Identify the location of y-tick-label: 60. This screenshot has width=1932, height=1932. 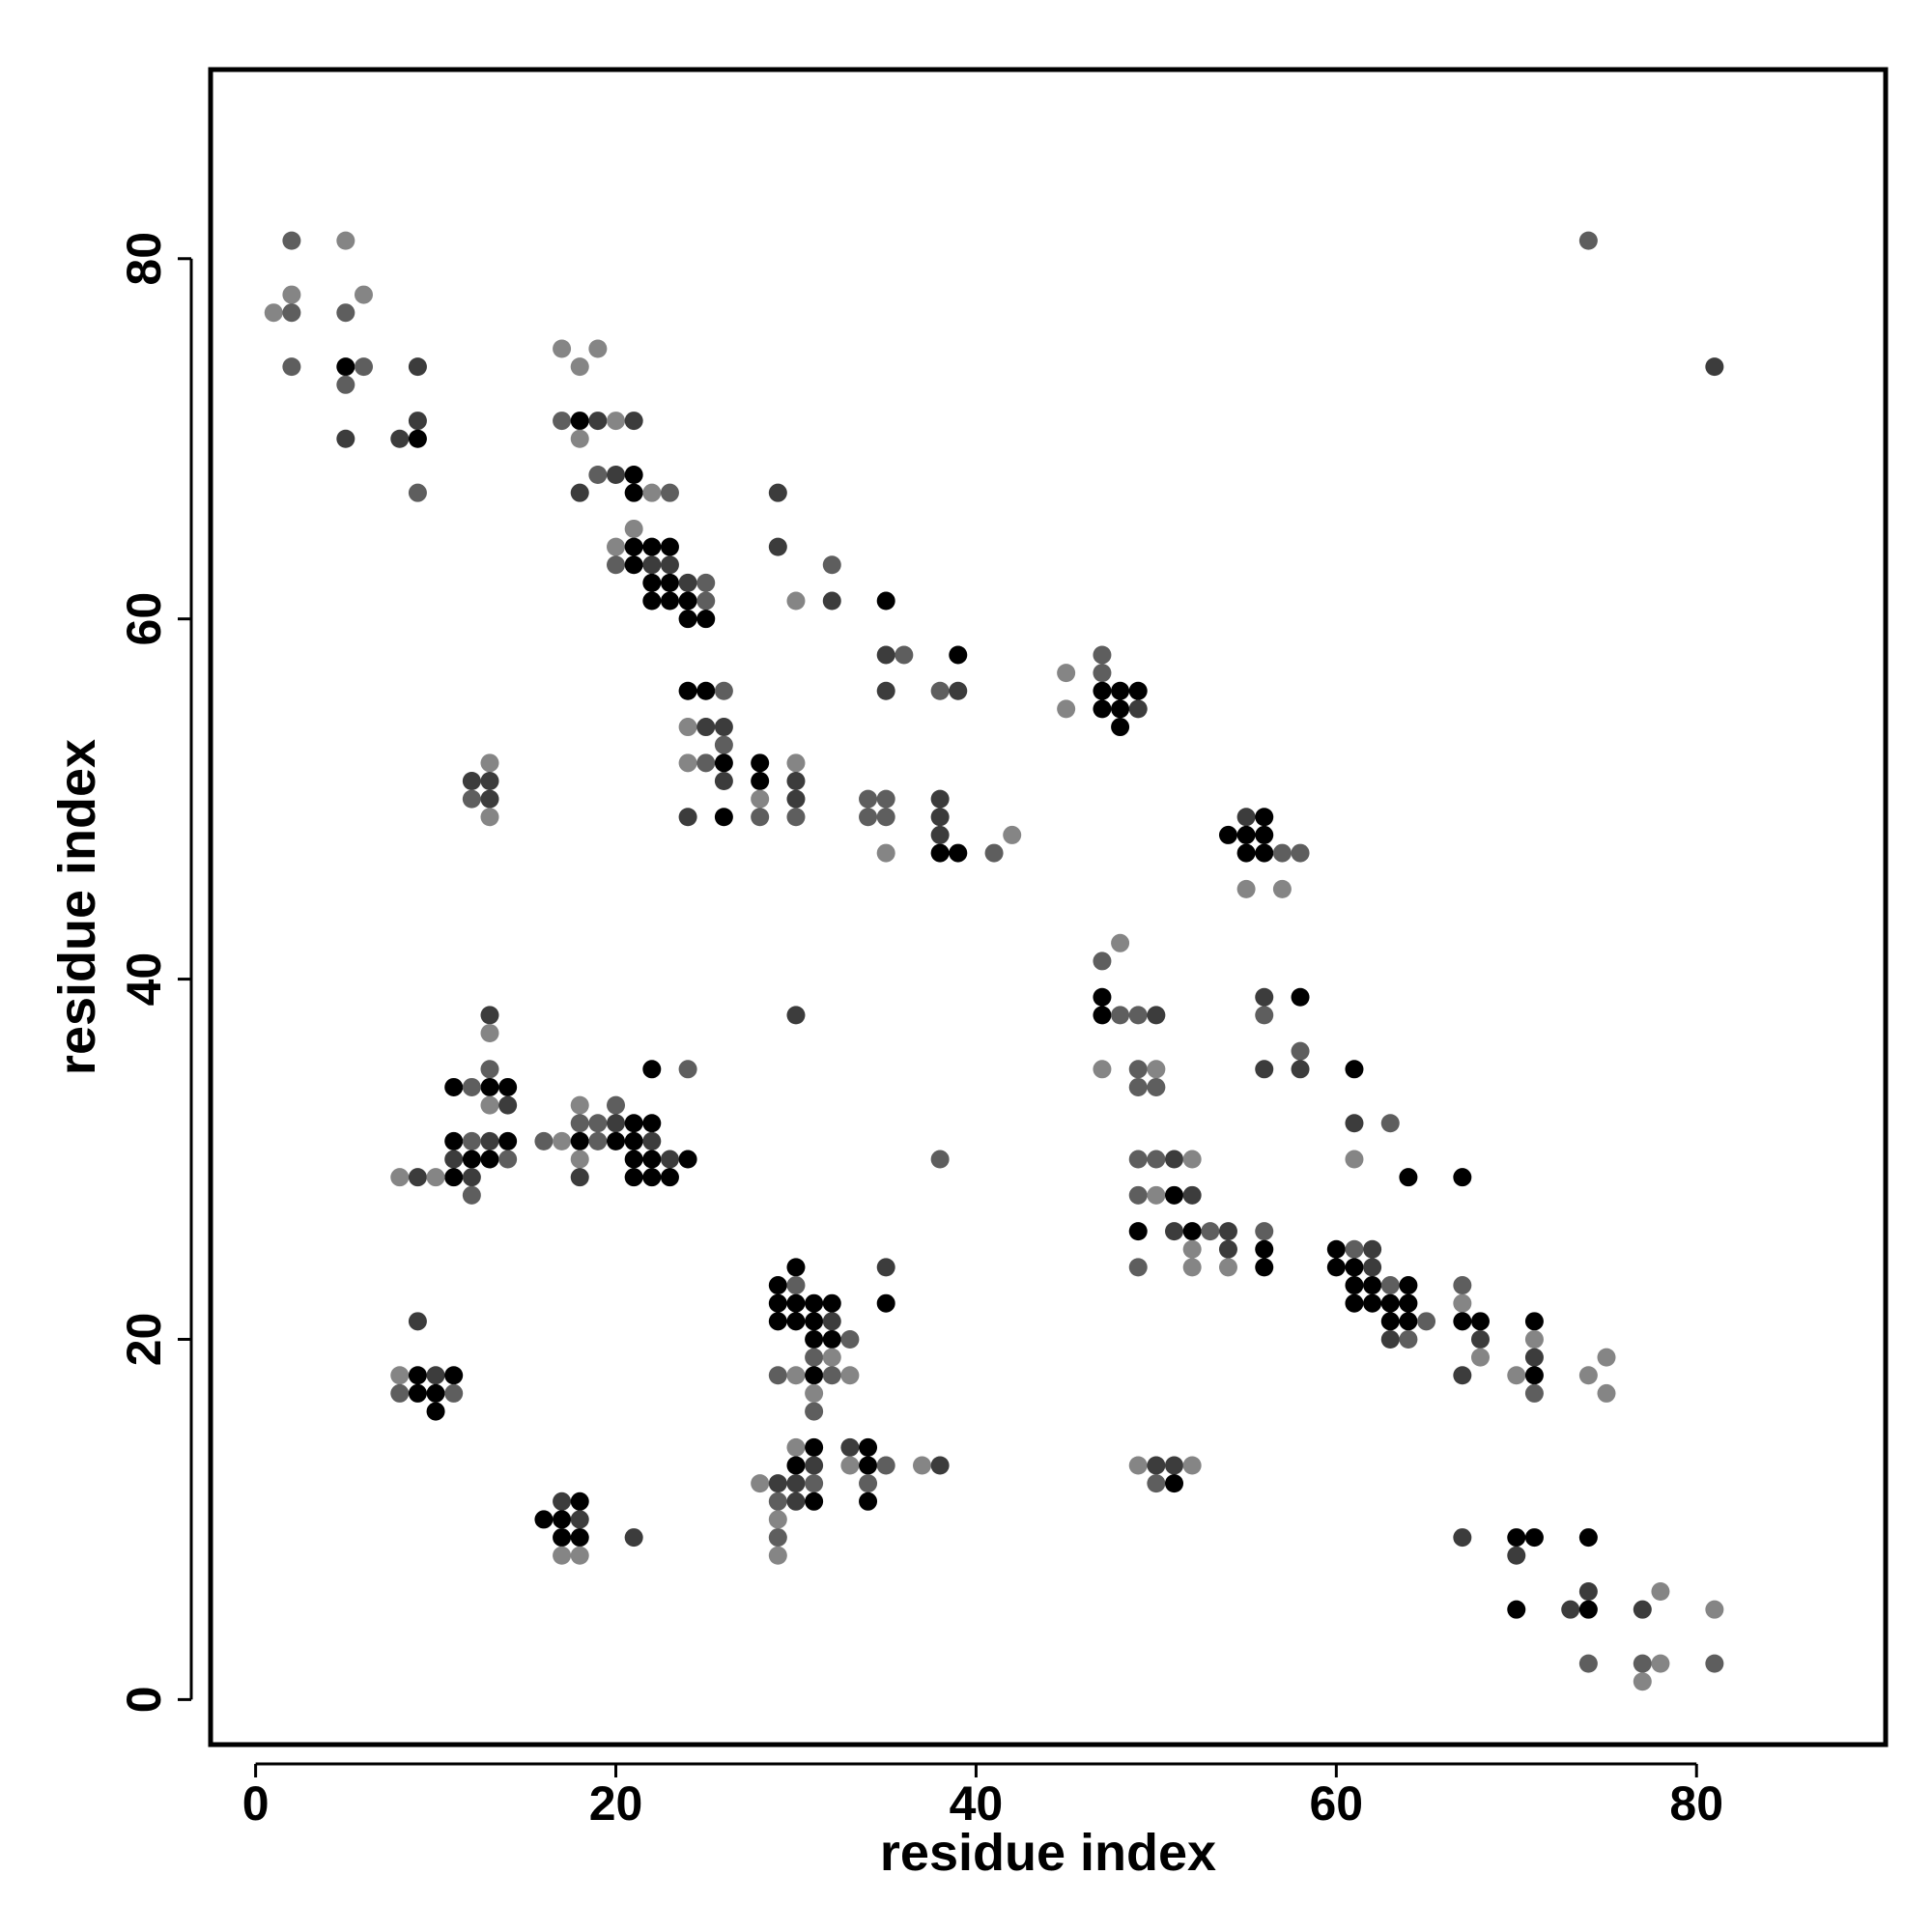
(144, 619).